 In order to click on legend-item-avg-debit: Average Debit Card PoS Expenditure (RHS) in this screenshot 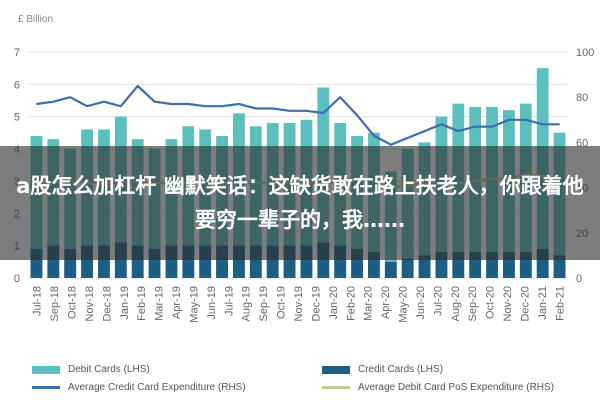, I will do `click(438, 387)`.